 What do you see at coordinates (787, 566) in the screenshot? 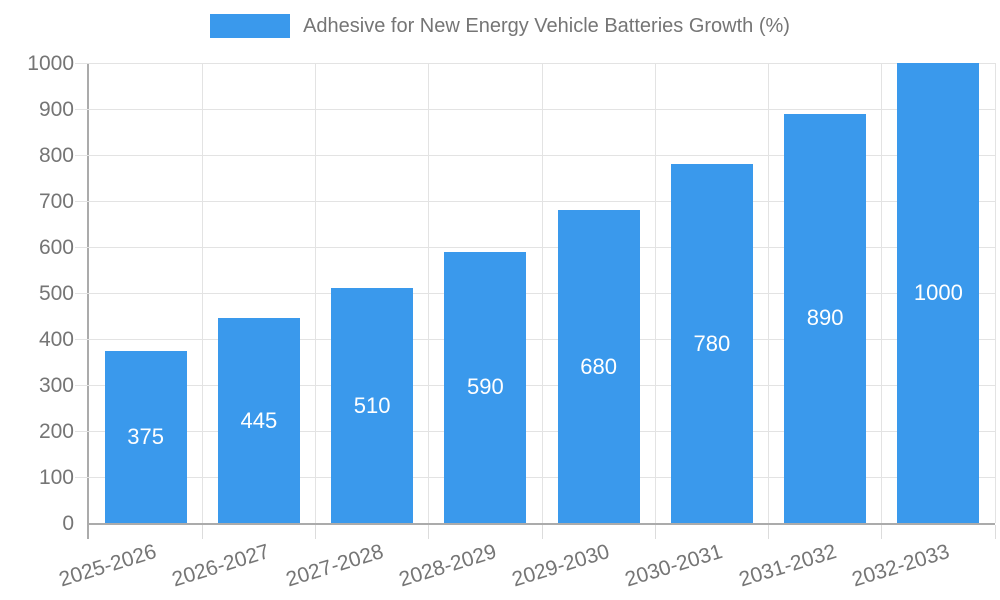
I see `x-axis-tick-label: 2031-2032` at bounding box center [787, 566].